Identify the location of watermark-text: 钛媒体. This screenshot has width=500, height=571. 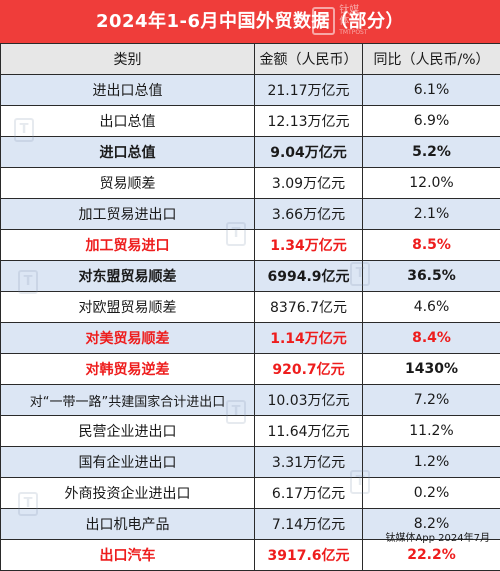
(353, 16).